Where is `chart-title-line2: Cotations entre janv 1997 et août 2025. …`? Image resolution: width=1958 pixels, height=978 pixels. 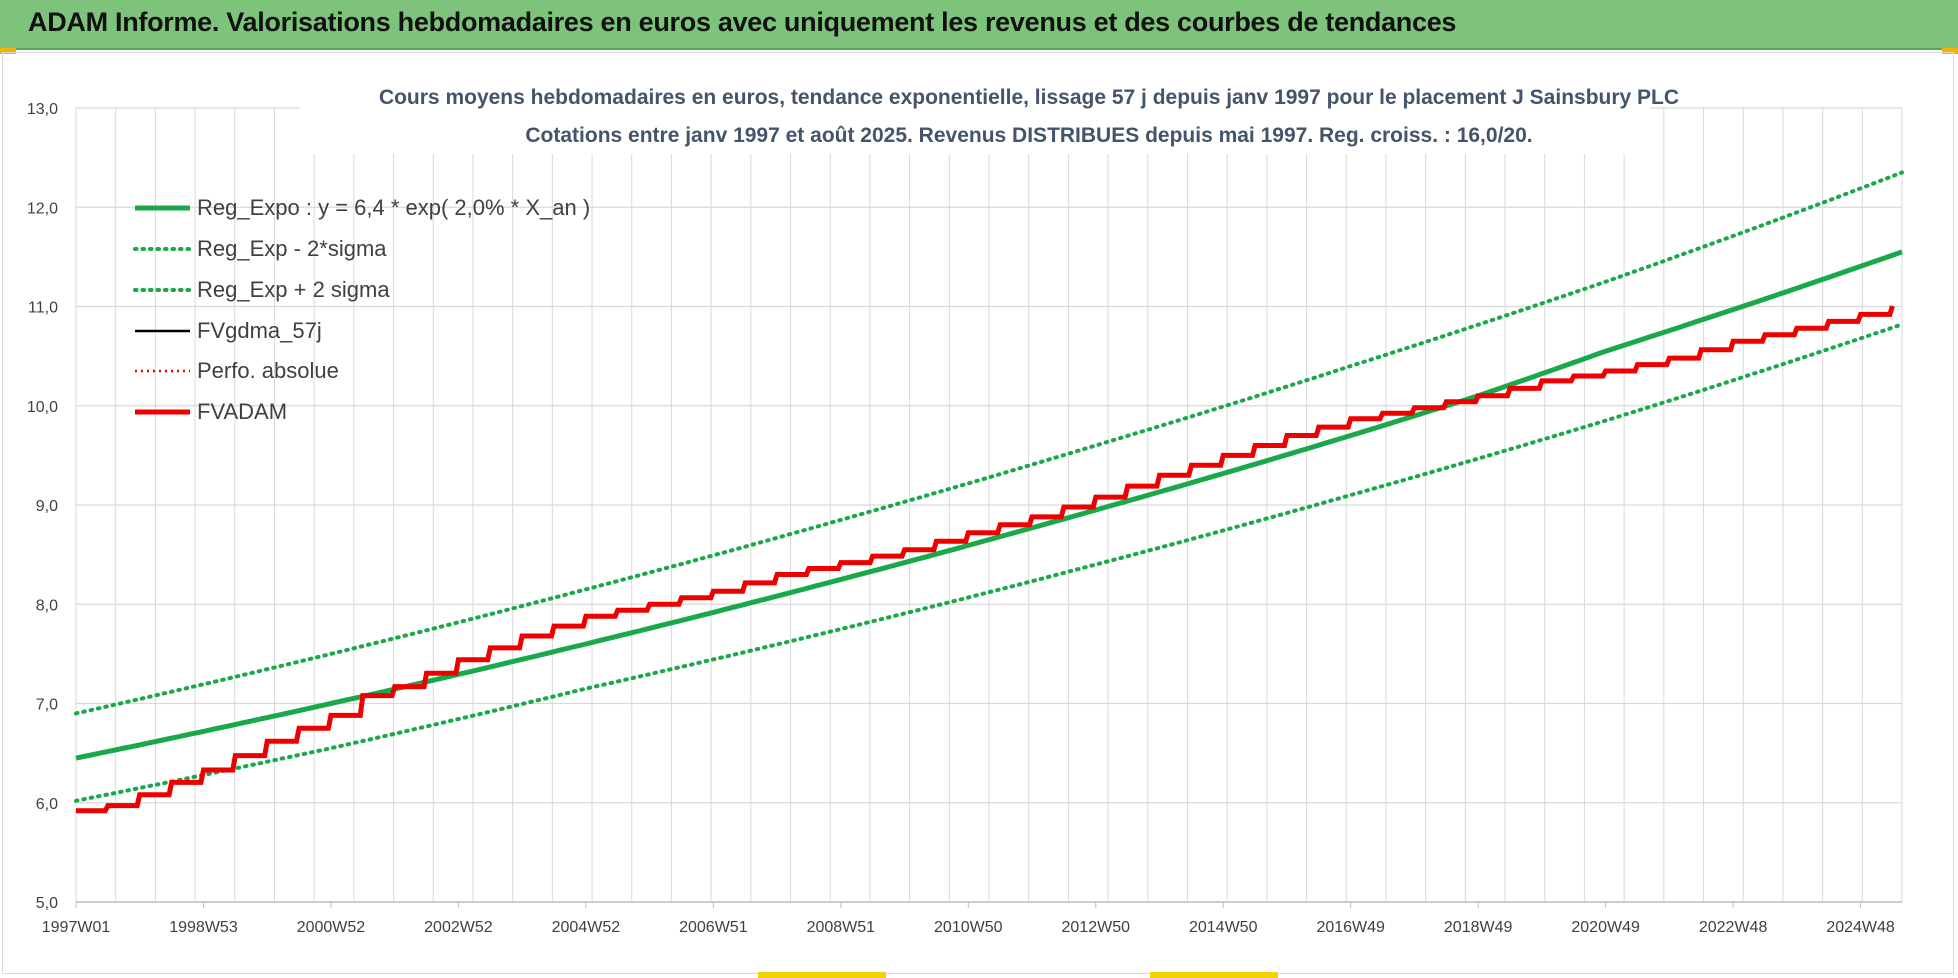
chart-title-line2: Cotations entre janv 1997 et août 2025. … is located at coordinates (1028, 135).